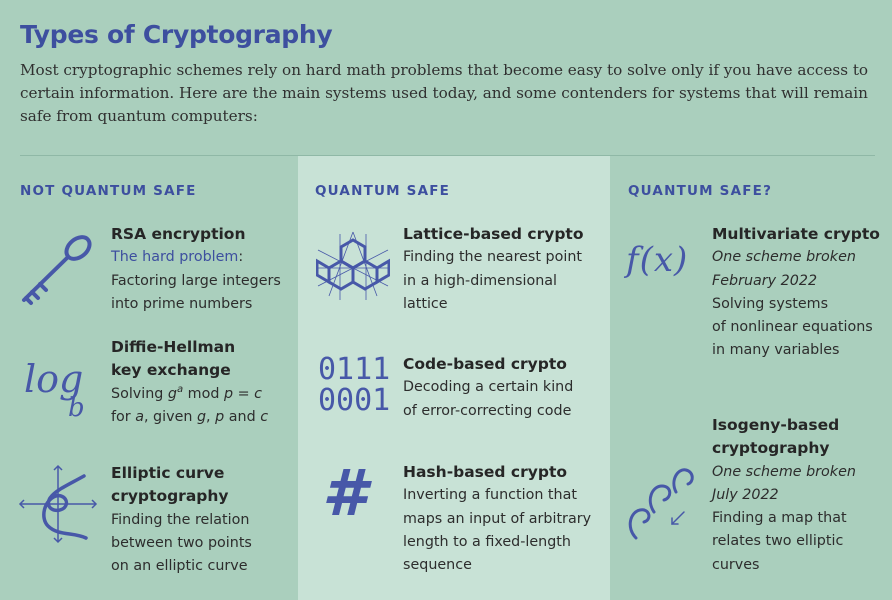  I want to click on colon: :, so click(241, 257).